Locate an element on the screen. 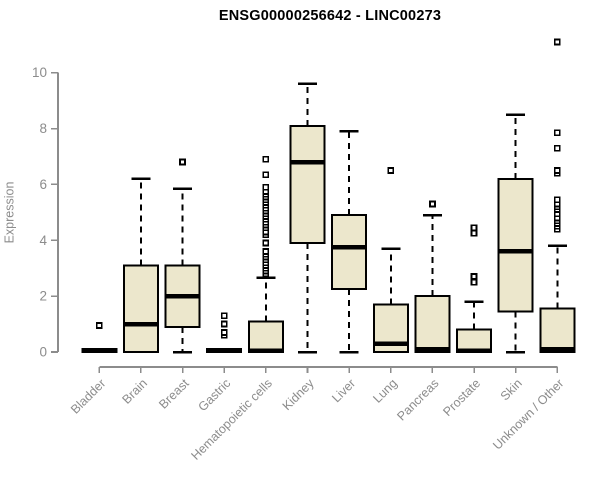  y-tick-label: 10 is located at coordinates (39, 72).